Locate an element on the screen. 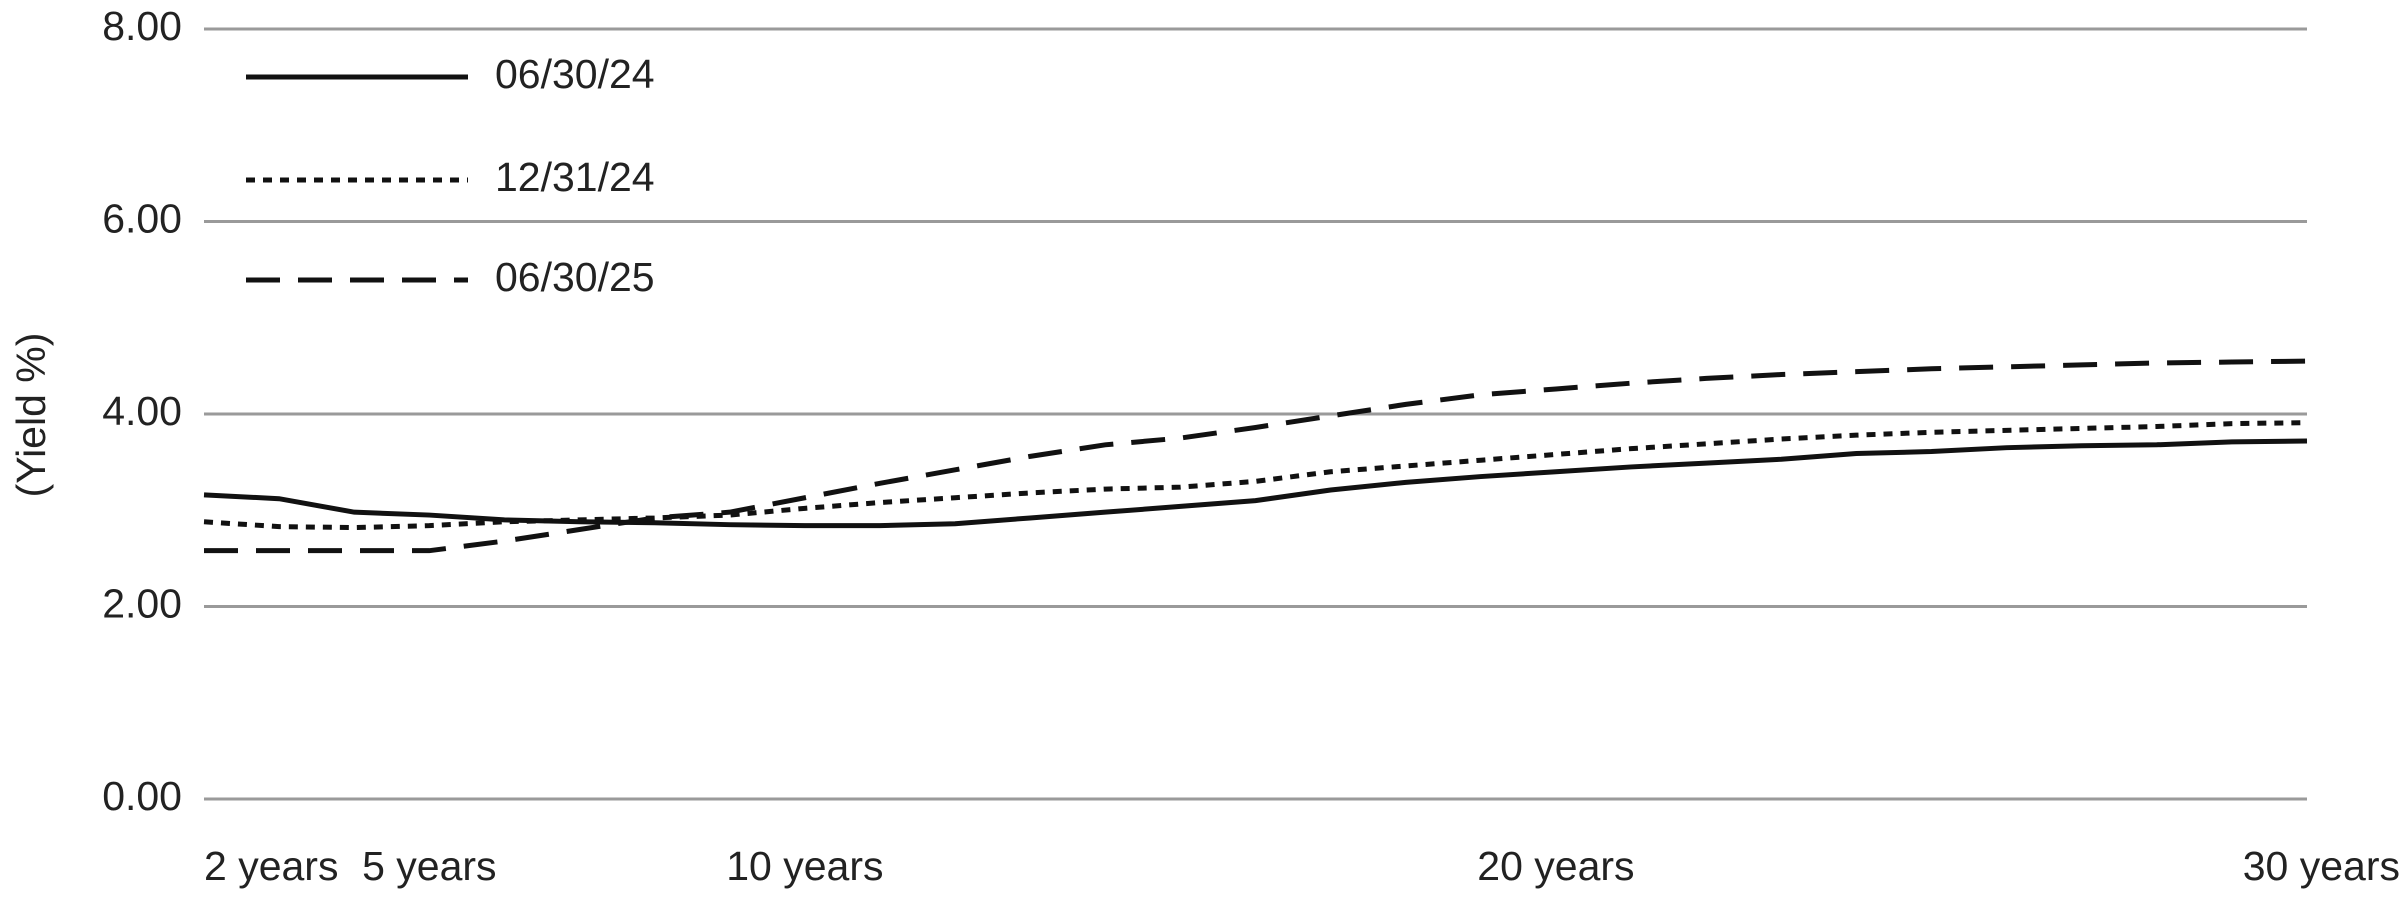 Image resolution: width=2408 pixels, height=908 pixels. x-tick-label: 2 years is located at coordinates (271, 866).